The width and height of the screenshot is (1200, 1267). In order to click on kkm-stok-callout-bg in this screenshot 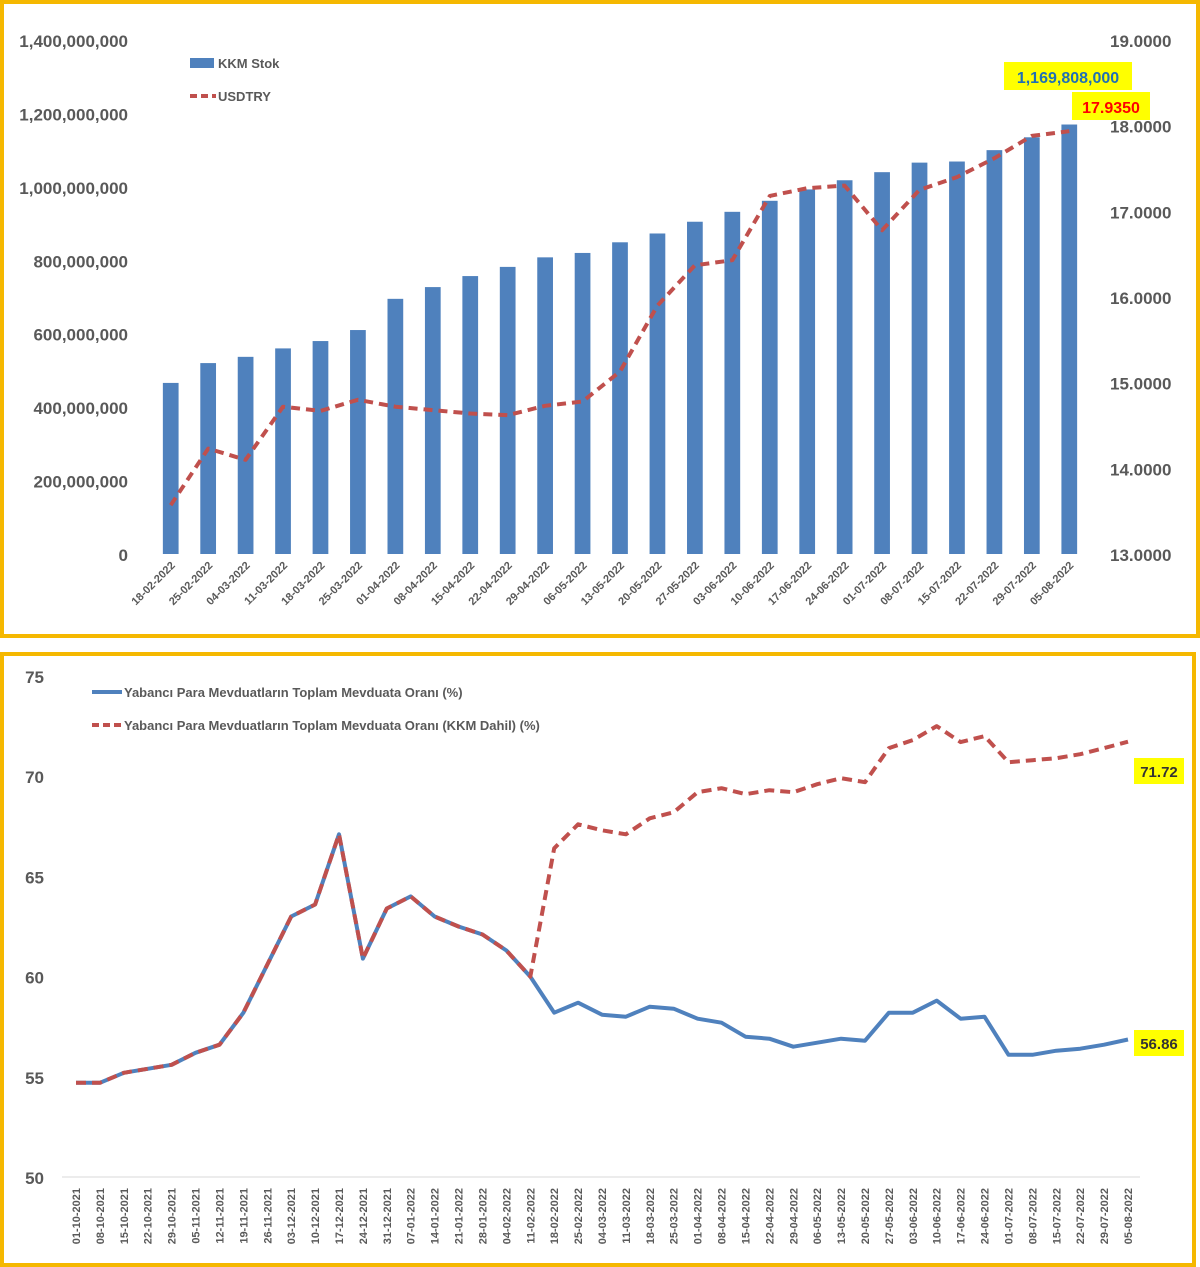, I will do `click(1068, 76)`.